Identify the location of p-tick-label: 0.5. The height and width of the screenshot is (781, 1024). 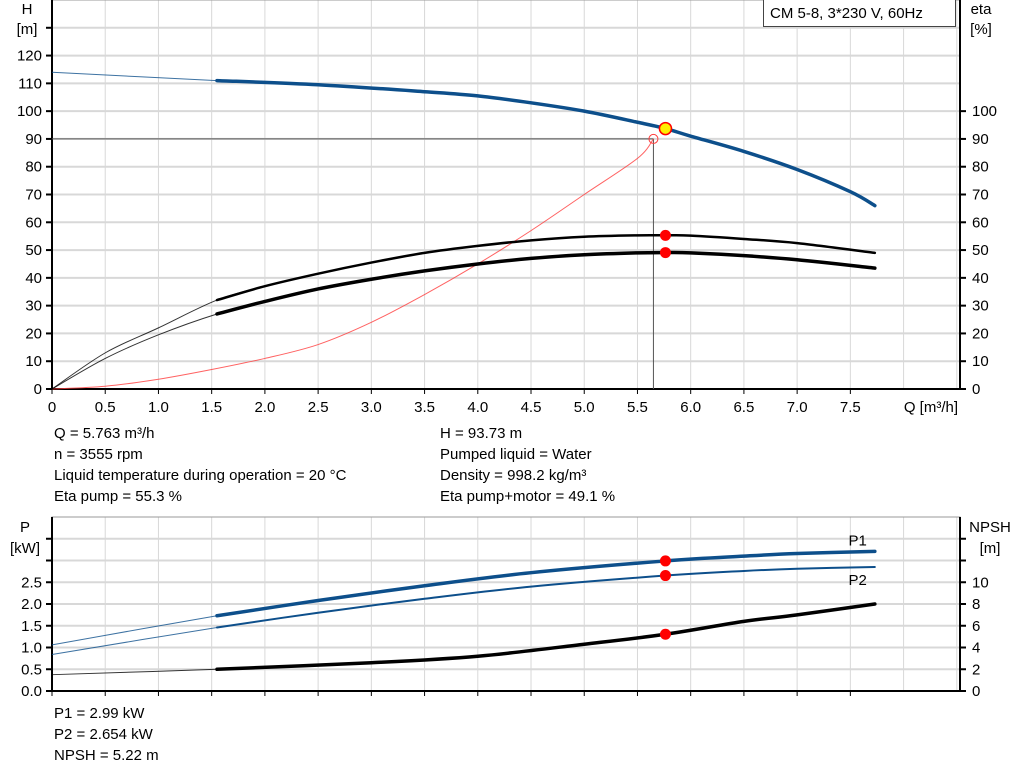
(31, 669).